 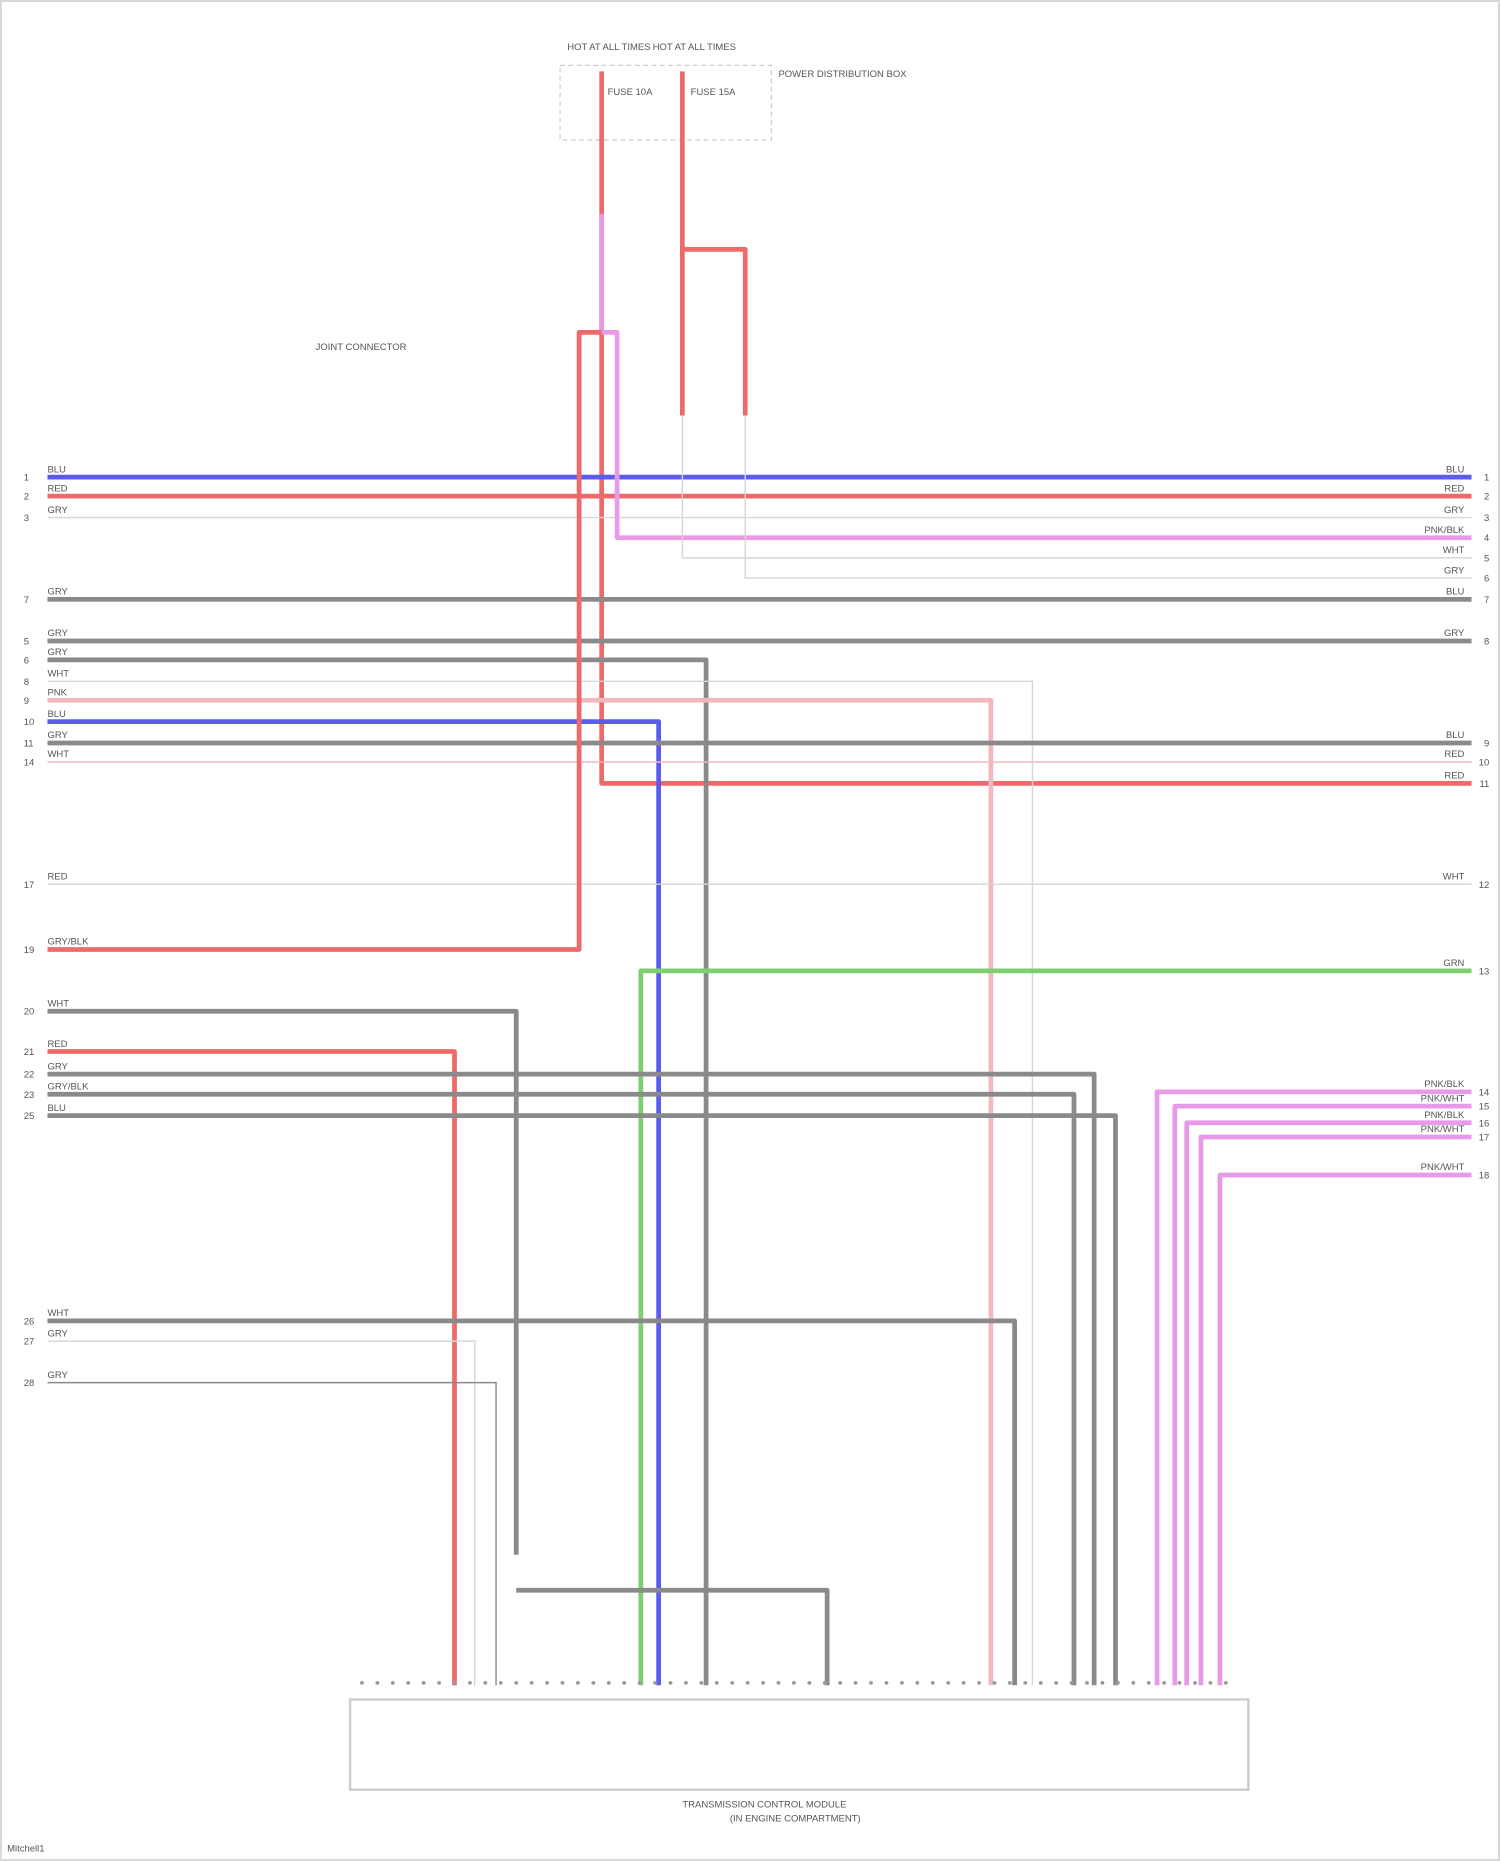 What do you see at coordinates (1443, 1129) in the screenshot?
I see `right-wire-label: PNK/WHT` at bounding box center [1443, 1129].